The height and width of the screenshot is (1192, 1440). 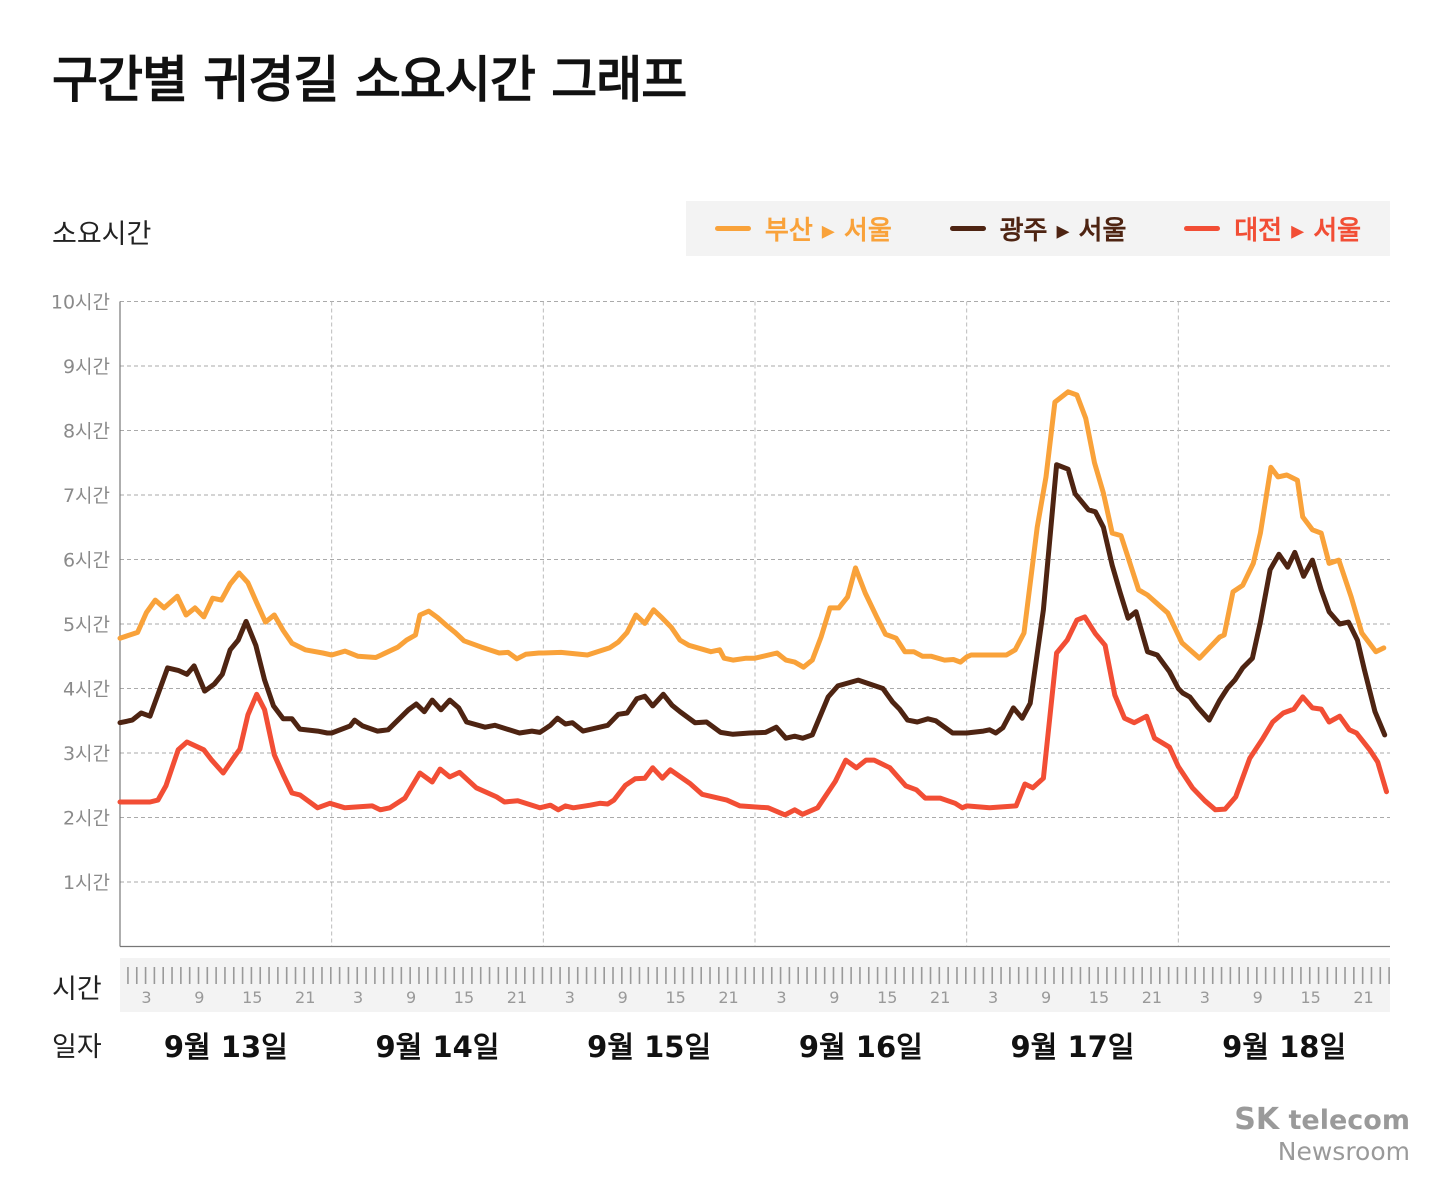 What do you see at coordinates (86, 690) in the screenshot?
I see `y-tick-label: 4시간` at bounding box center [86, 690].